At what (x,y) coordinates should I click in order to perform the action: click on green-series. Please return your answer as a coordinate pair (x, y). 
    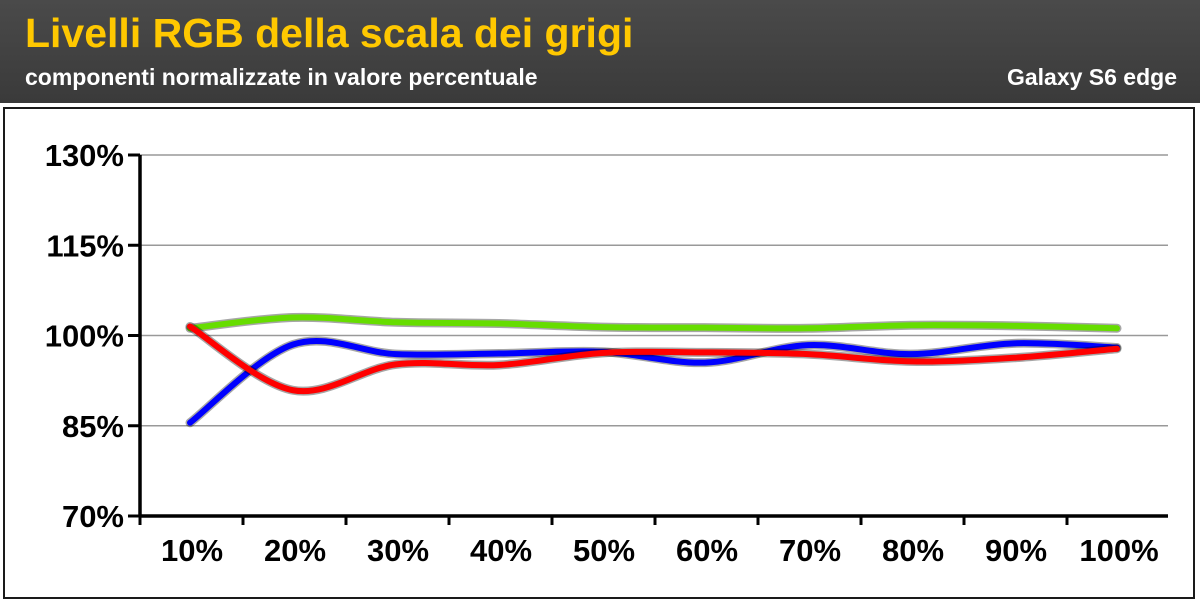
    Looking at the image, I should click on (653, 322).